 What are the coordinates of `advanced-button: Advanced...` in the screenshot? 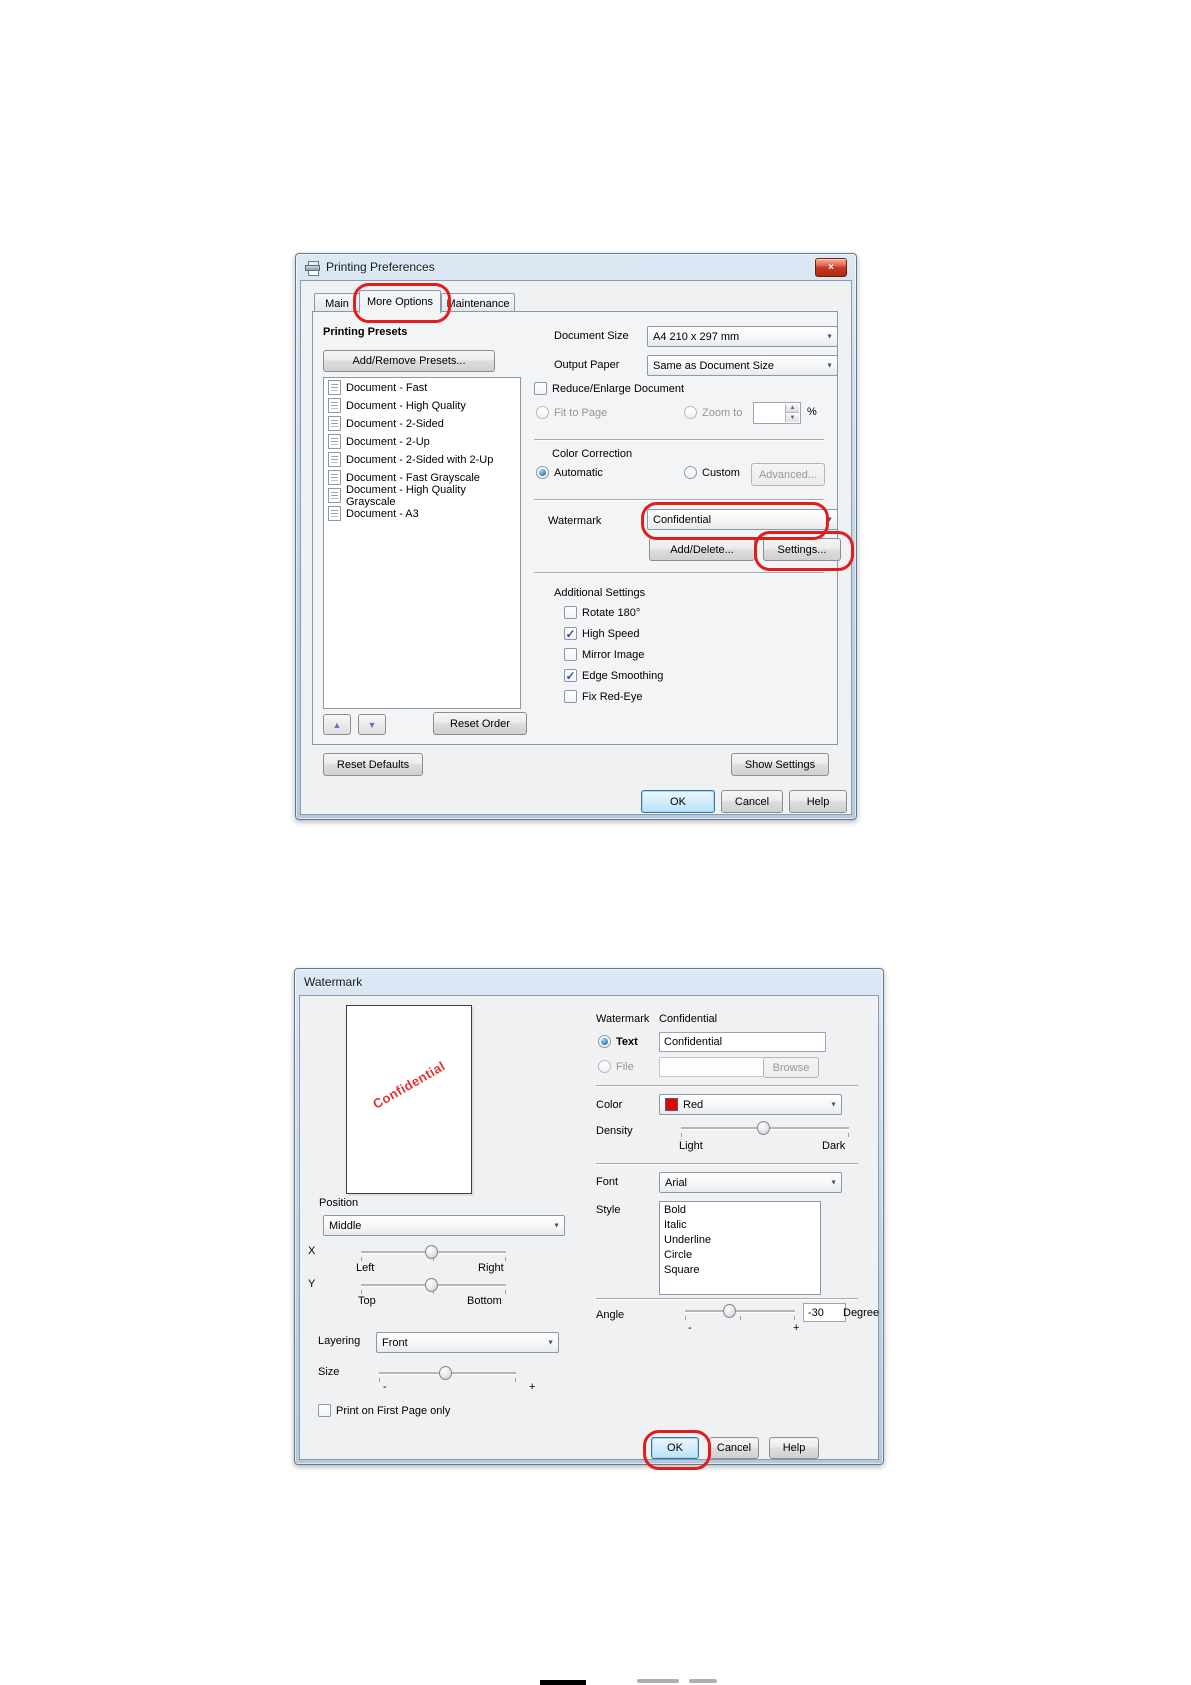 It's located at (788, 474).